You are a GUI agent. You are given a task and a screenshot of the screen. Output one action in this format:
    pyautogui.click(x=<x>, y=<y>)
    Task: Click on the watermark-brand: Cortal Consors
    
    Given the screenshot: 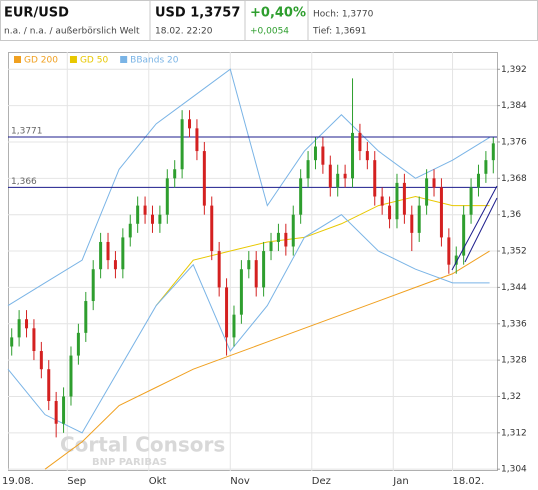 What is the action you would take?
    pyautogui.click(x=142, y=445)
    